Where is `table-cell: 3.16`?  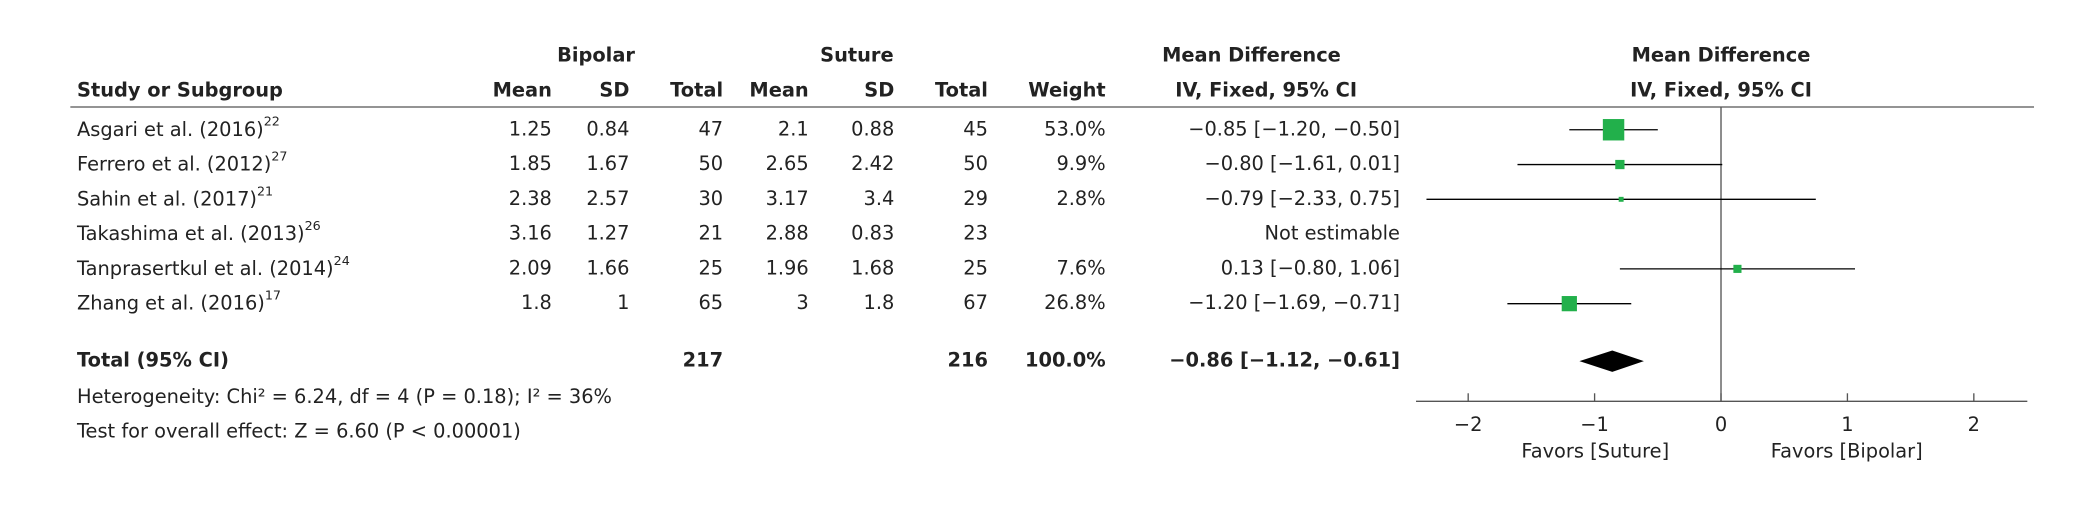
table-cell: 3.16 is located at coordinates (530, 233).